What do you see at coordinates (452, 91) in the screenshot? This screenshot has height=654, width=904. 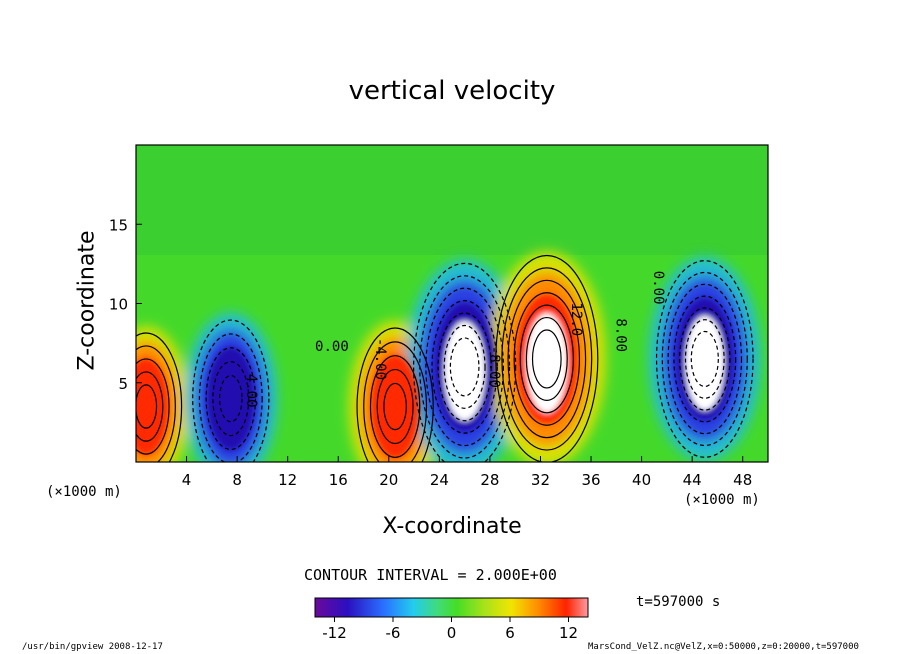 I see `chart-title: vertical velocity` at bounding box center [452, 91].